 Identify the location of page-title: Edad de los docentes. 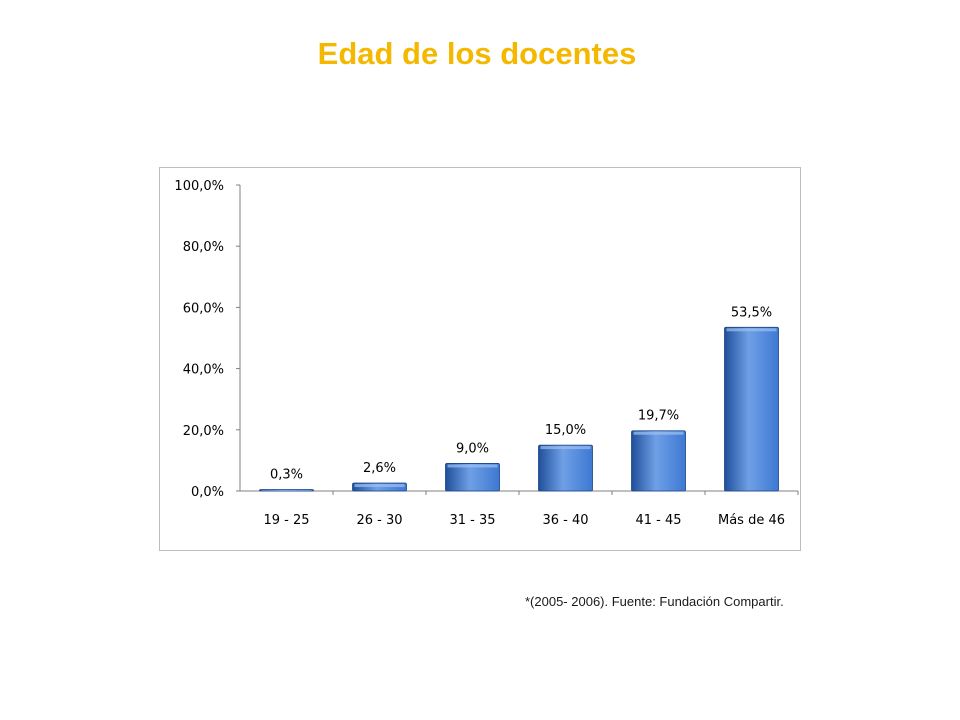
(477, 53).